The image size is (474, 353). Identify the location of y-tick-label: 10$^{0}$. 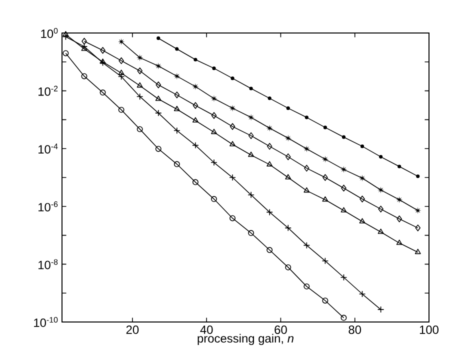
(49, 33).